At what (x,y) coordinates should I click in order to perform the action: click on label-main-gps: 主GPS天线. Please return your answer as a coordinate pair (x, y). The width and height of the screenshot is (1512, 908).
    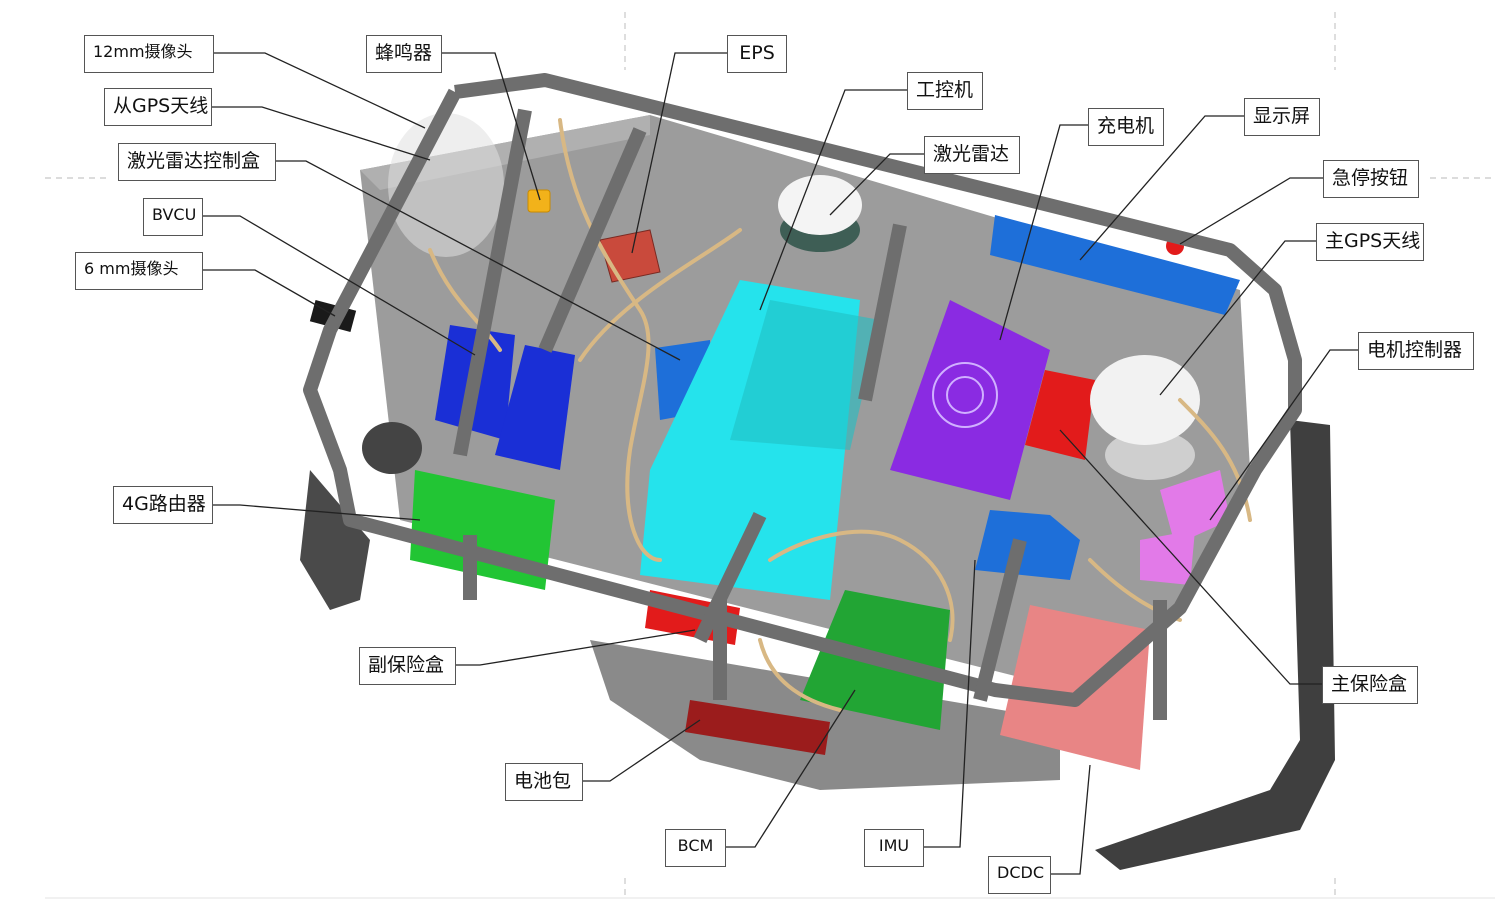
    Looking at the image, I should click on (1370, 242).